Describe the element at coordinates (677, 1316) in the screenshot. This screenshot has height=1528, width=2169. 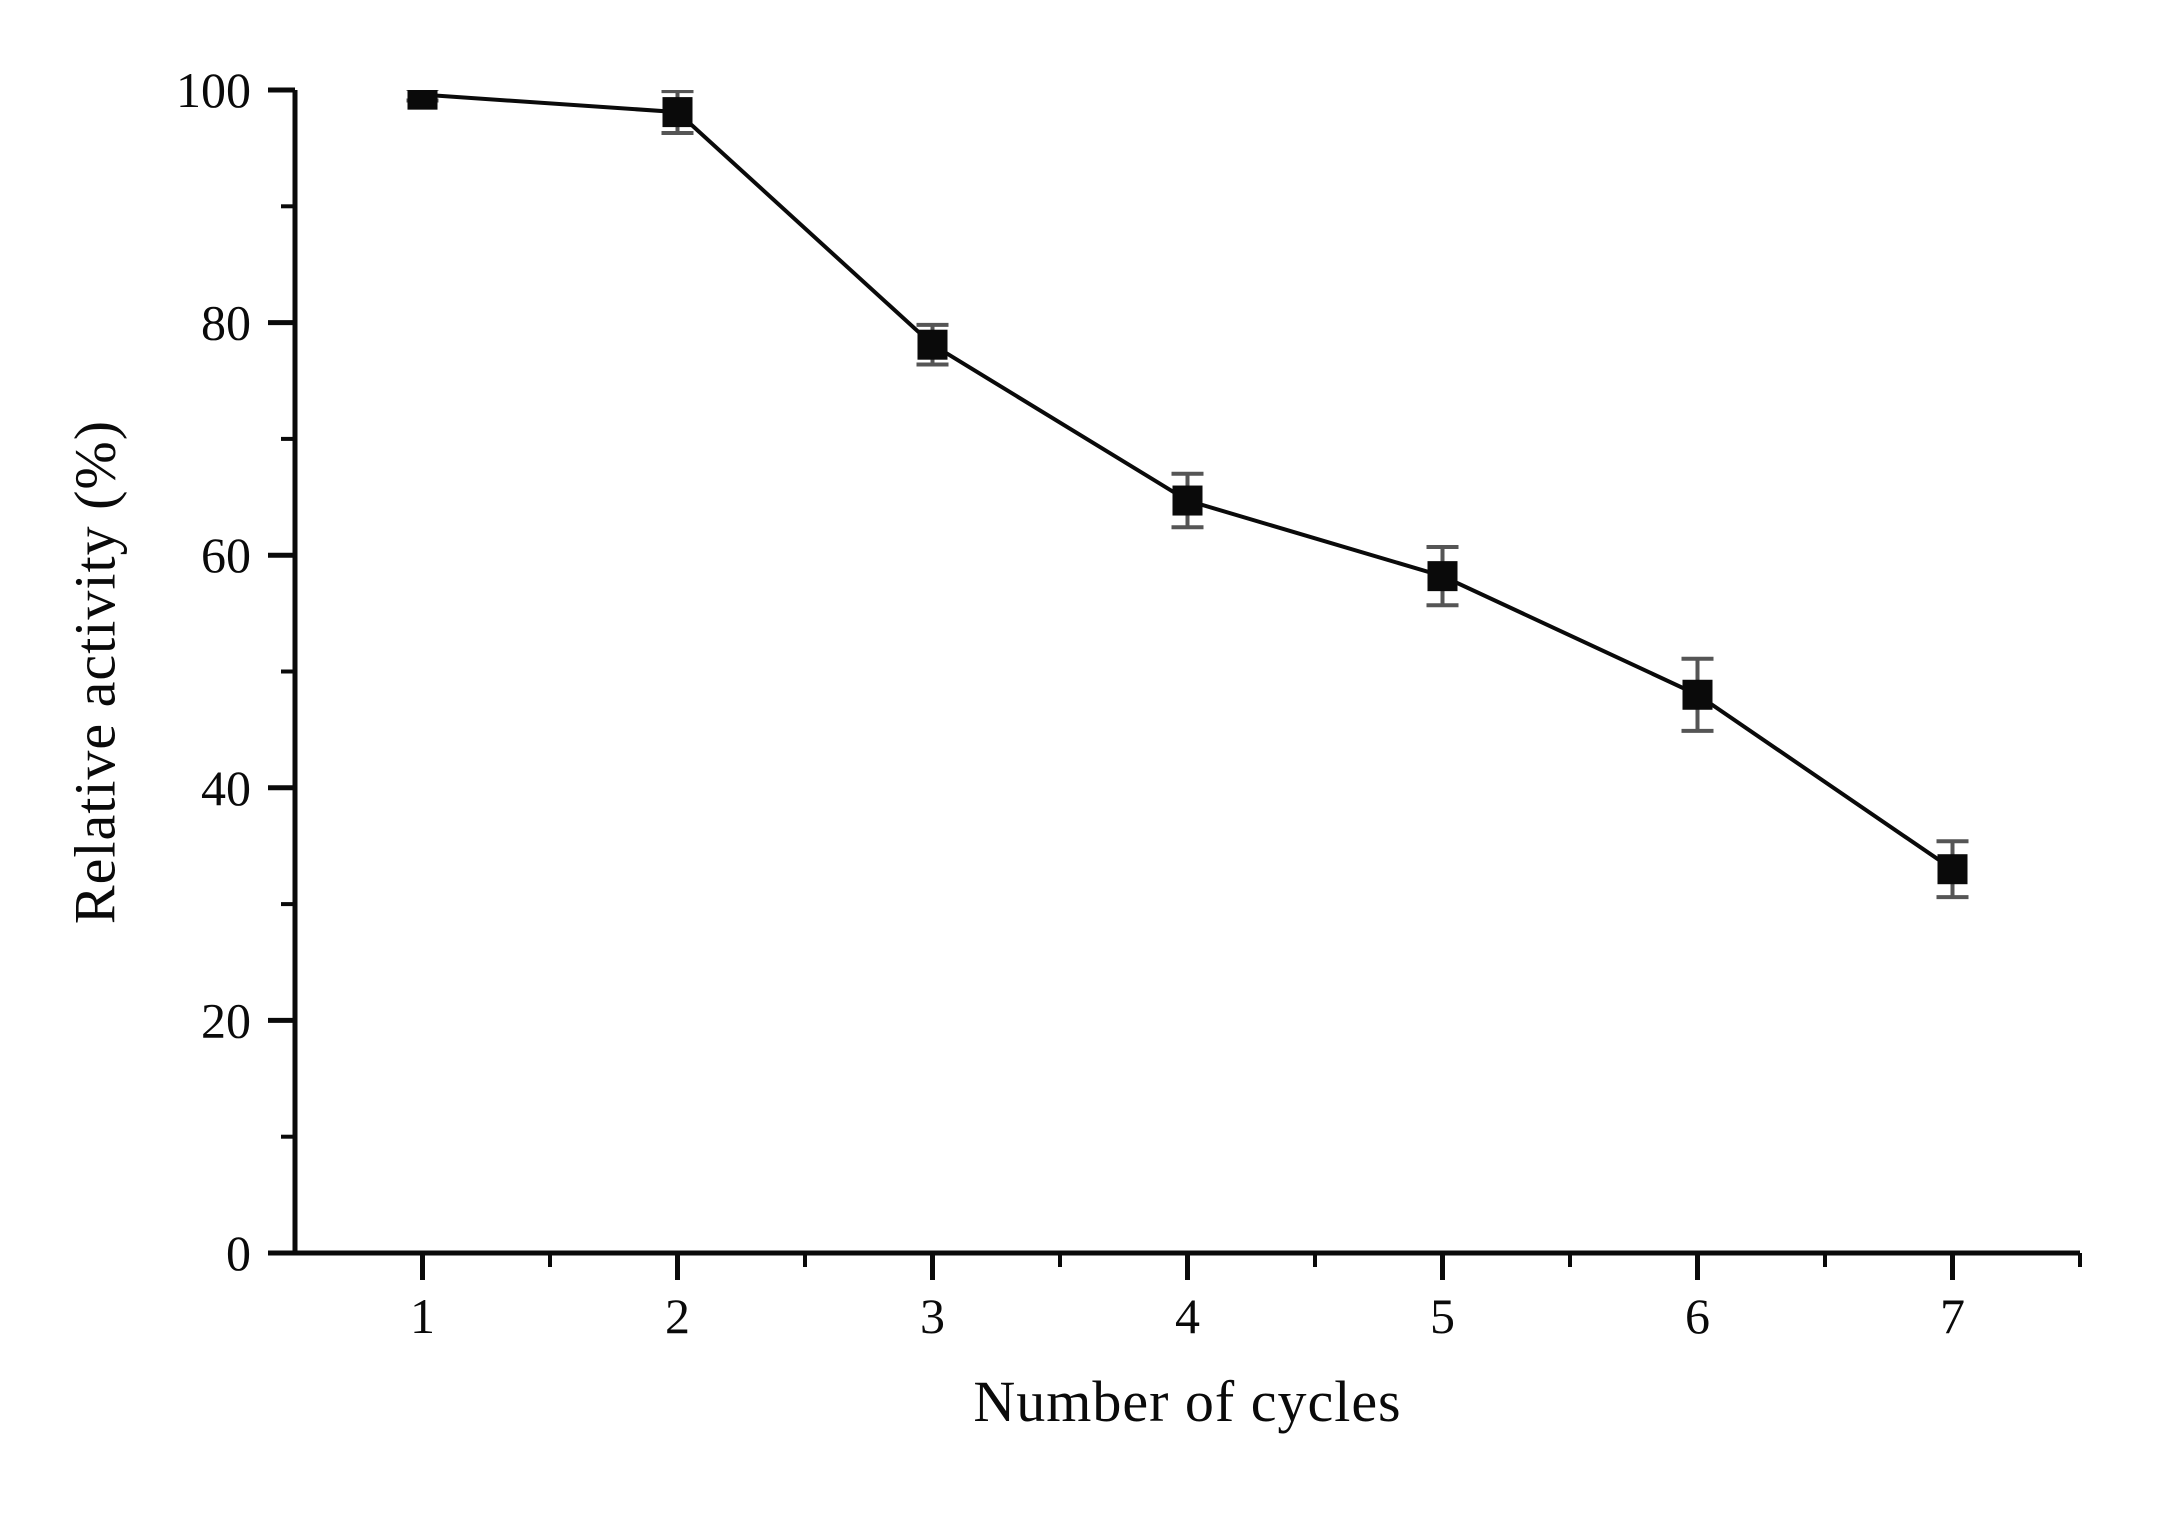
I see `x-tick-label: 2` at that location.